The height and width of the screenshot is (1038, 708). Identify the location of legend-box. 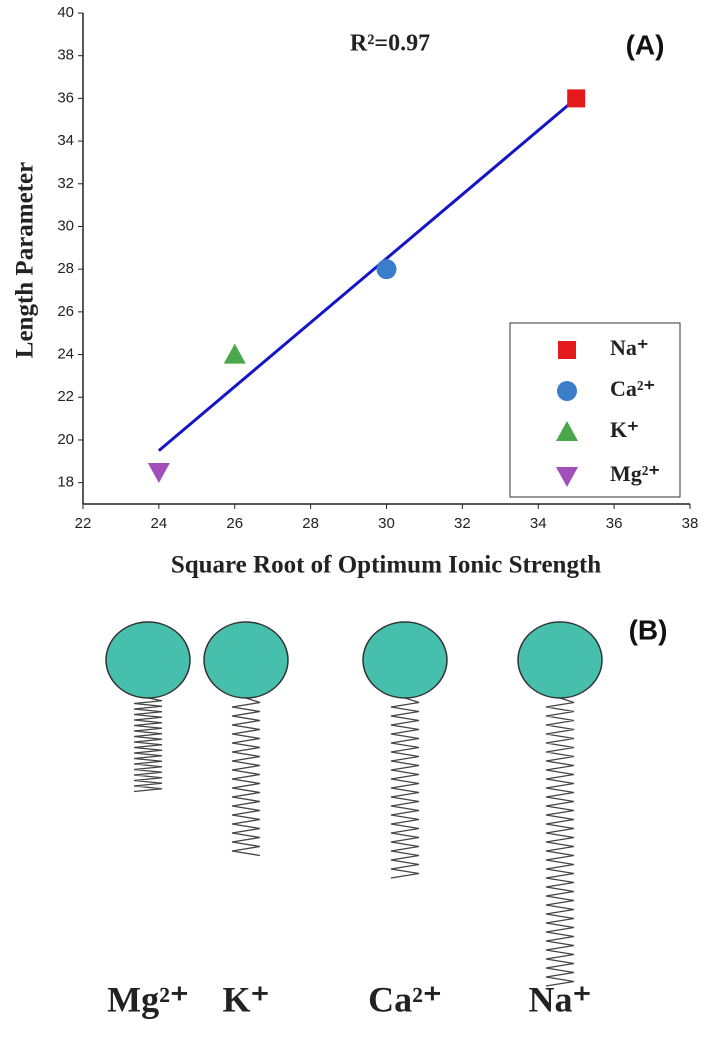
(595, 410).